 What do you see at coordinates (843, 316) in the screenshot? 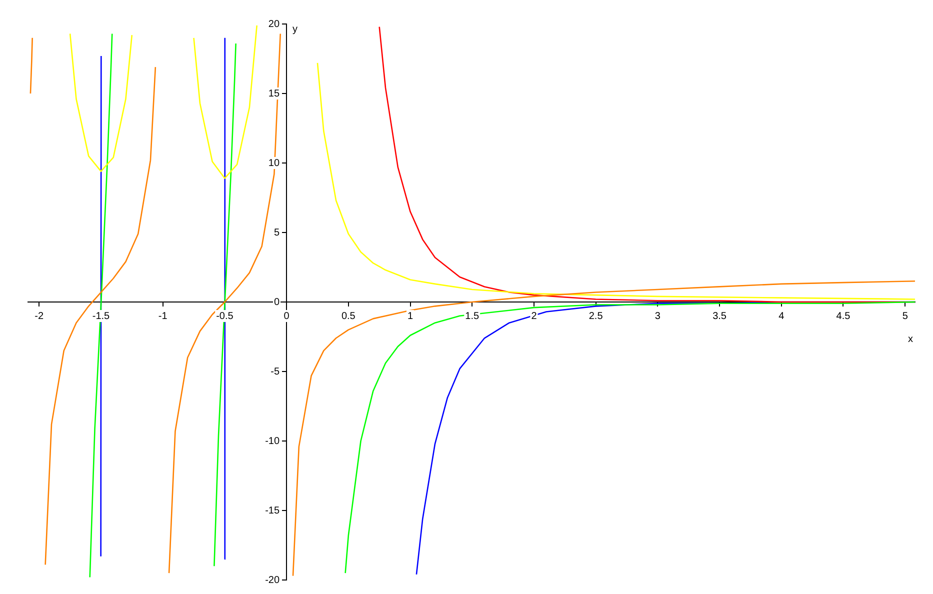
I see `x-tick-label: 4.5` at bounding box center [843, 316].